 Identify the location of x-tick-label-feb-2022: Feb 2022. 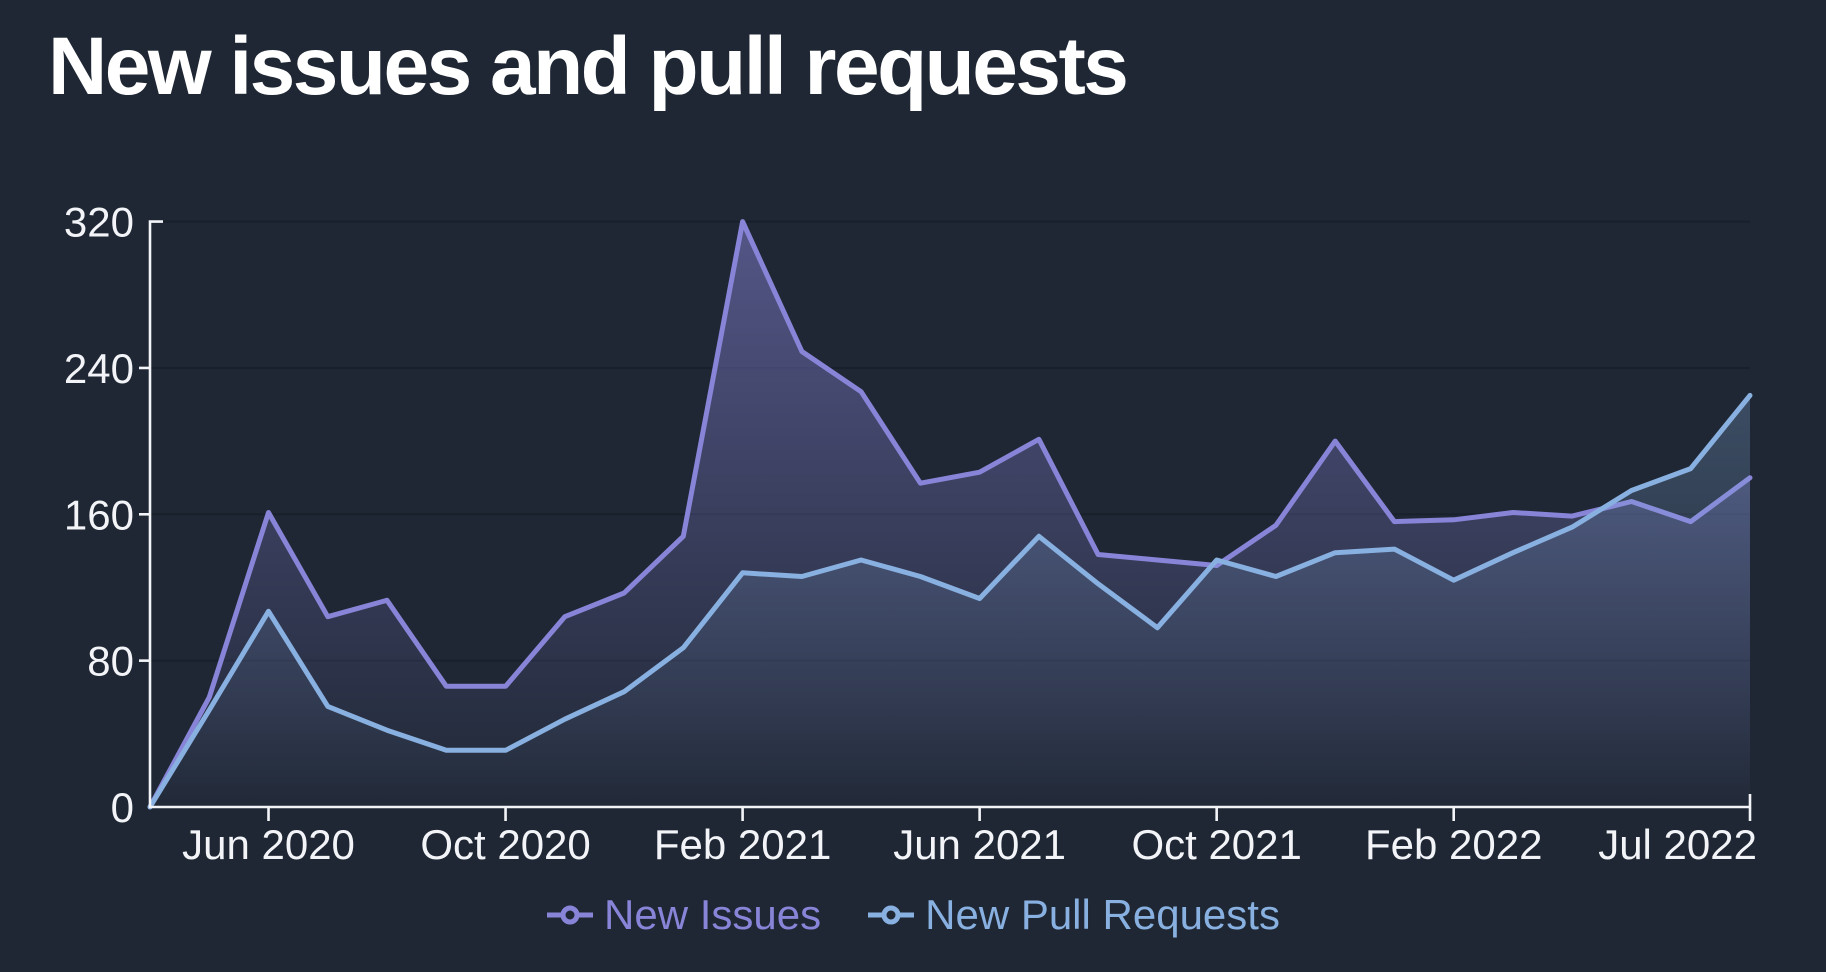
(1453, 844).